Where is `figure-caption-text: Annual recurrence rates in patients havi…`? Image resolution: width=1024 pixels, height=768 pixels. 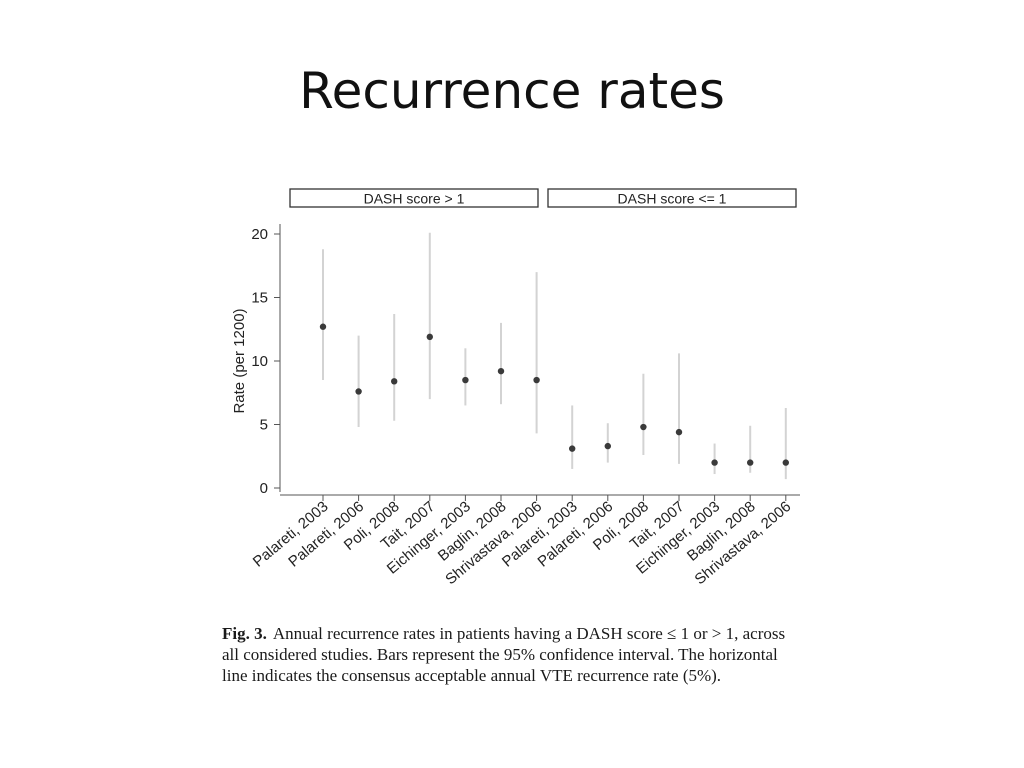 figure-caption-text: Annual recurrence rates in patients havi… is located at coordinates (504, 654).